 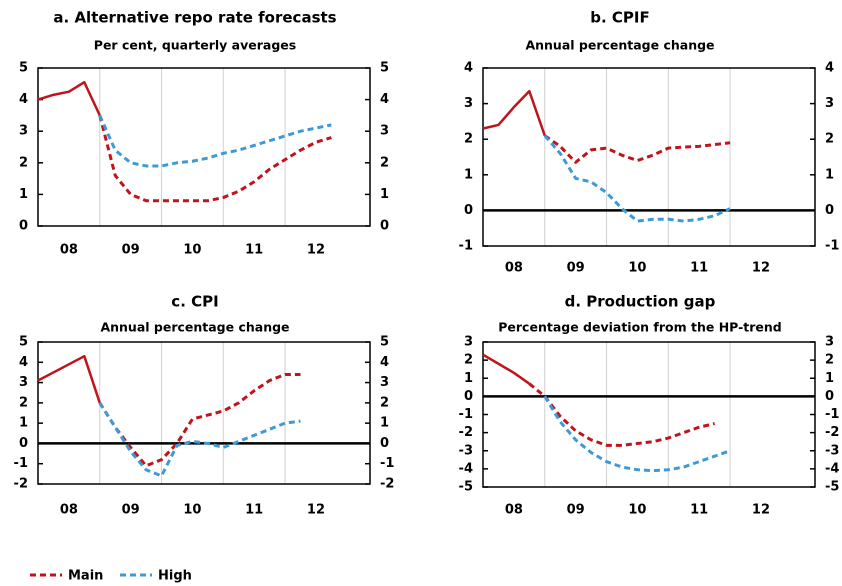 I want to click on chart-subtitle: Percentage deviation from the HP-trend, so click(x=640, y=327).